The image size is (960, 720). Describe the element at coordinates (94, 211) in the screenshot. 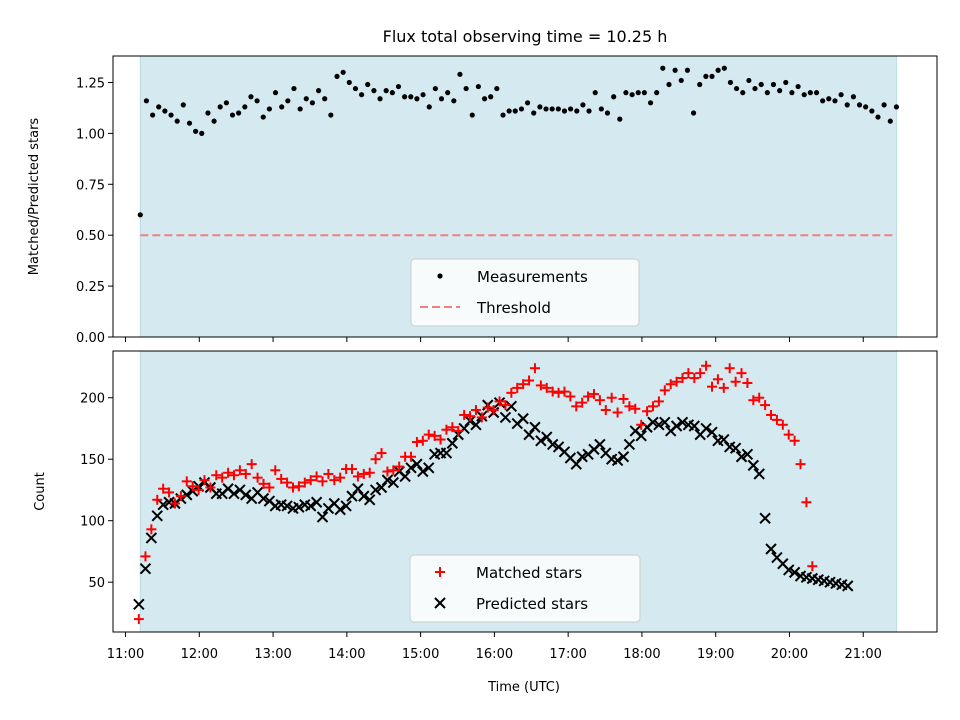

I see `top-y-axis: 0.00 0.25 0.50 0.75 1.00 1.25` at that location.